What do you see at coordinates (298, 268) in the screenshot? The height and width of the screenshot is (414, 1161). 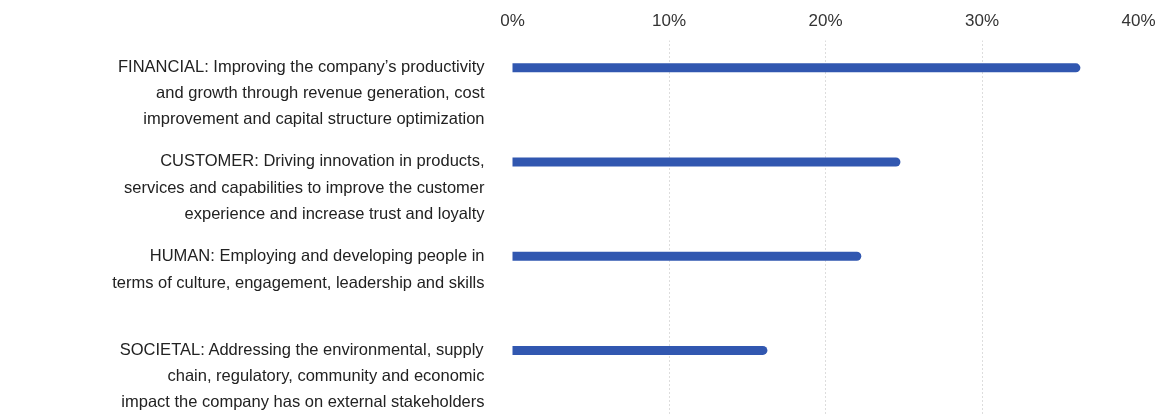 I see `y-tick-label: HUMAN: Employing and developing people in terms of culture, engagement, leadership and skills` at bounding box center [298, 268].